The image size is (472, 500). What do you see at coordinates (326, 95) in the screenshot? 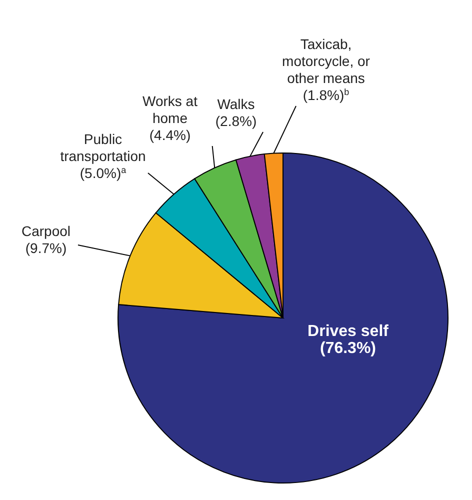
I see `data-label: (1.8%)$^{b}$` at bounding box center [326, 95].